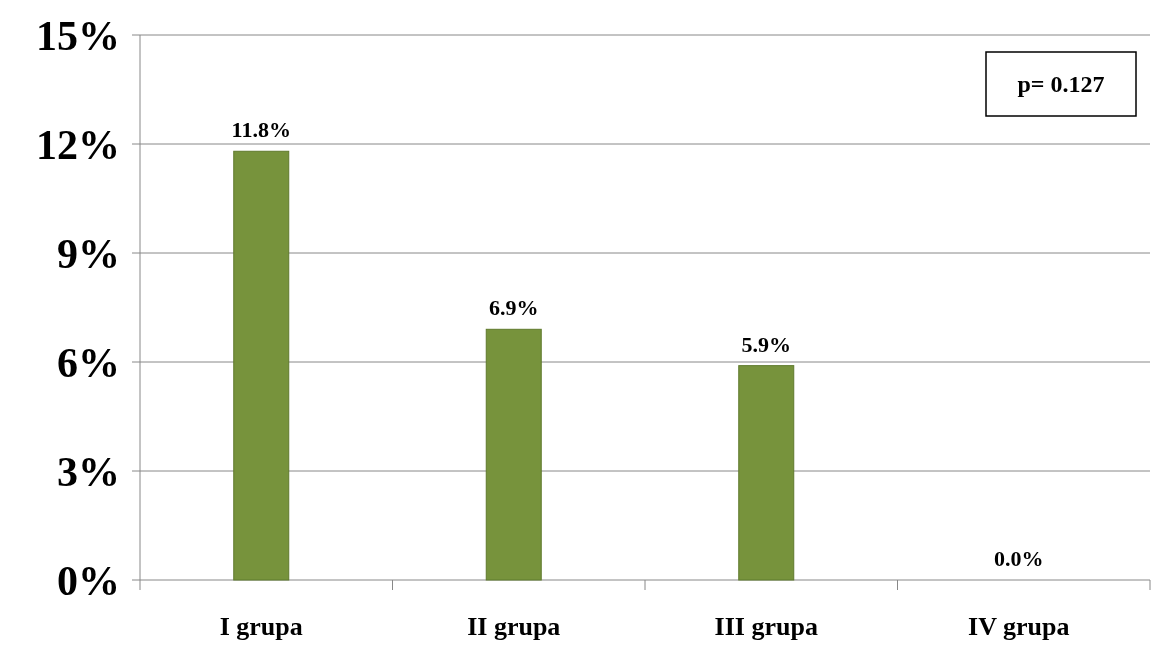 The height and width of the screenshot is (669, 1155). What do you see at coordinates (78, 35) in the screenshot?
I see `y-tick-label: 15%` at bounding box center [78, 35].